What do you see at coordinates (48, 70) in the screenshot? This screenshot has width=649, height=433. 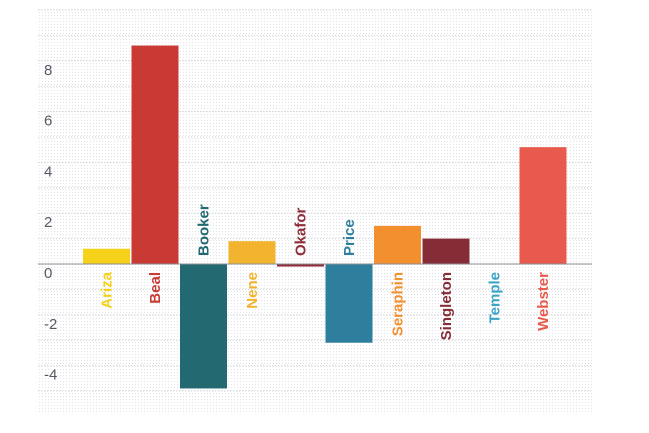 I see `y-tick-label: 8` at bounding box center [48, 70].